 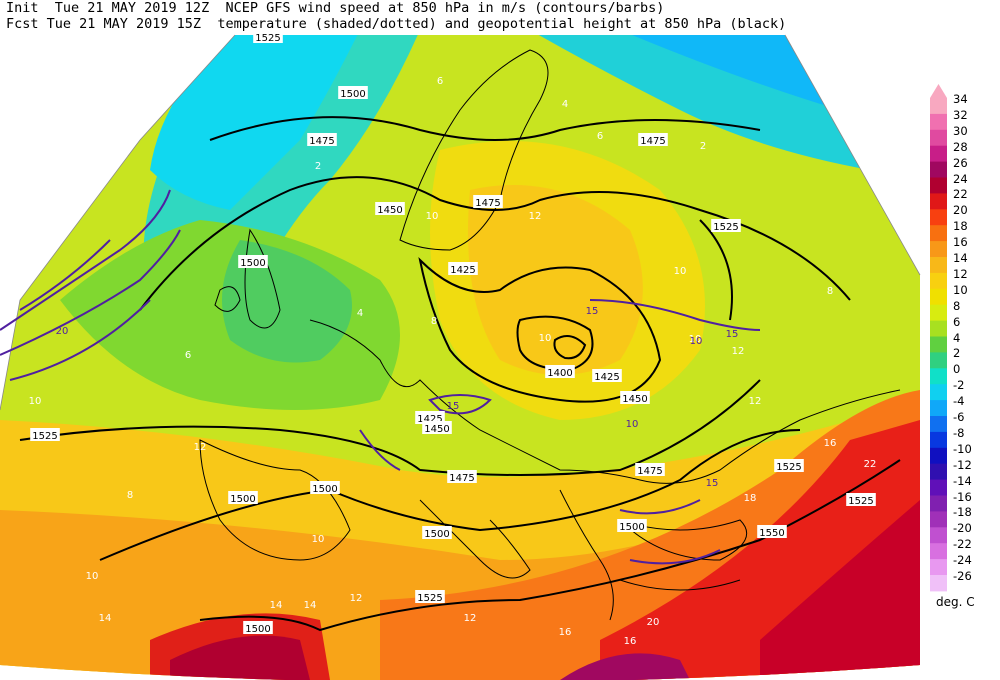 What do you see at coordinates (957, 305) in the screenshot?
I see `colorbar-label: 8` at bounding box center [957, 305].